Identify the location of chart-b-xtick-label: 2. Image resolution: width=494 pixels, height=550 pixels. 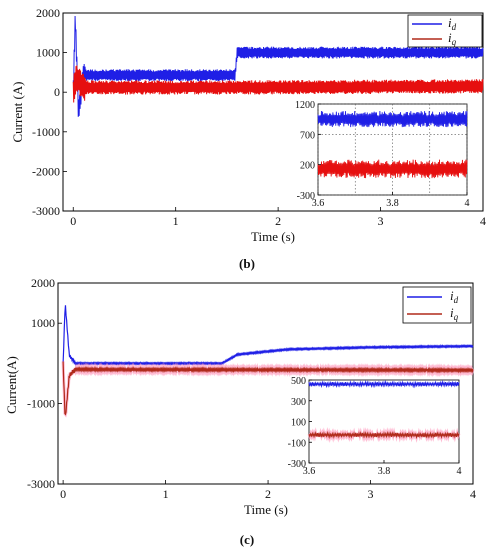
(278, 221).